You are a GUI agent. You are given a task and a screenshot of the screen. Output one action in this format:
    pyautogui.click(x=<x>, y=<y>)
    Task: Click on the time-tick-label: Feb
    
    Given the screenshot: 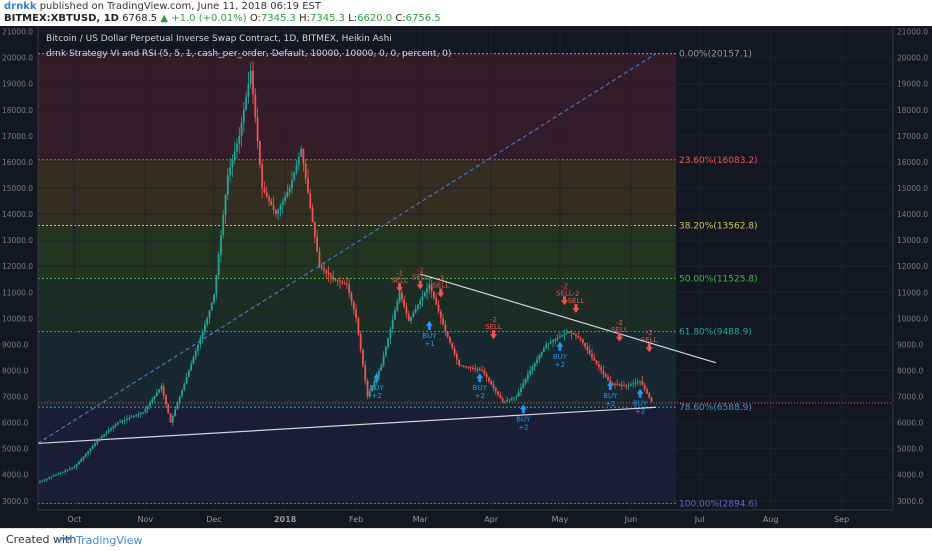 What is the action you would take?
    pyautogui.click(x=356, y=519)
    